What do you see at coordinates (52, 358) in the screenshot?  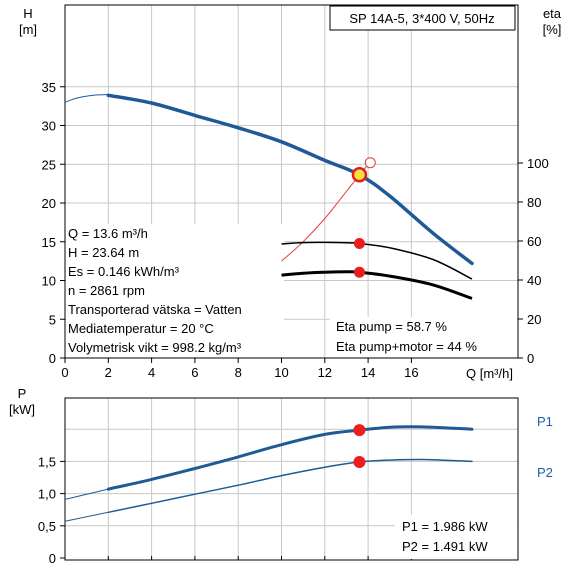 I see `h-tick-label: 0` at bounding box center [52, 358].